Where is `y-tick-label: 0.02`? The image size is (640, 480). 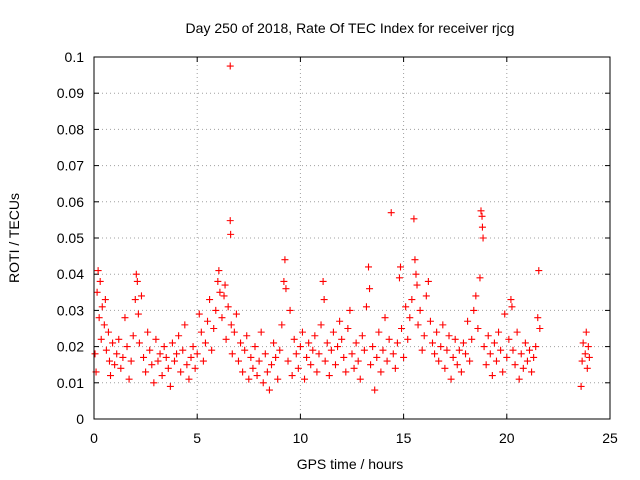 y-tick-label: 0.02 is located at coordinates (70, 347).